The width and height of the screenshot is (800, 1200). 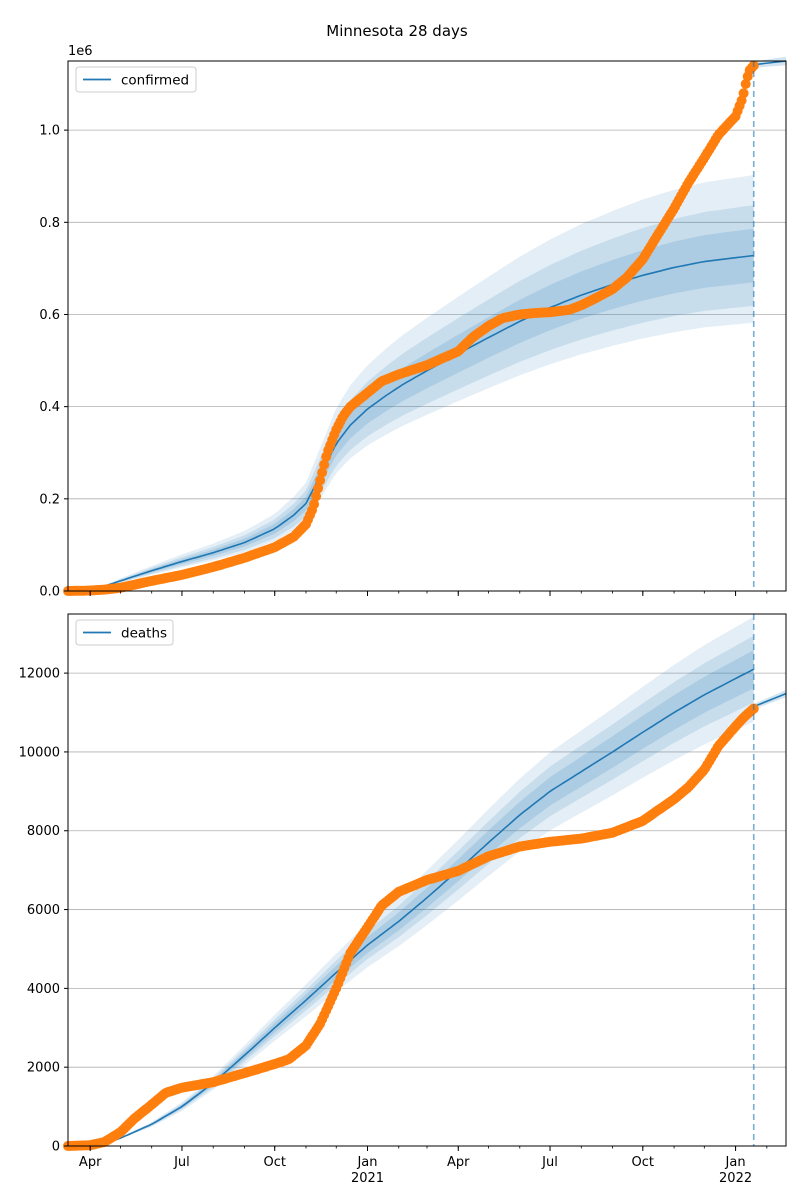 I want to click on deaths-y-axis: 0 2000 4000 6000 8000 10000 12000, so click(x=43, y=911).